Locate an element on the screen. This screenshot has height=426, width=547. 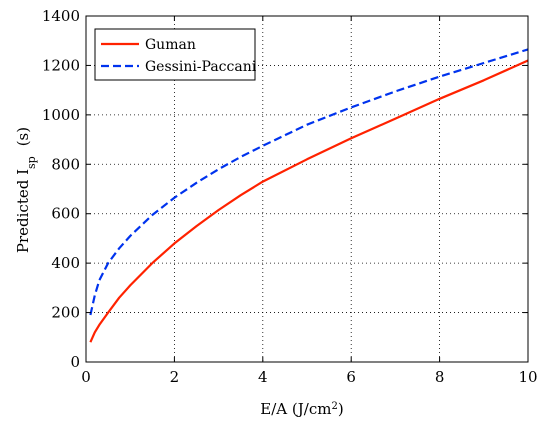
x-axis-label: E/A (J/cm2) is located at coordinates (301, 409).